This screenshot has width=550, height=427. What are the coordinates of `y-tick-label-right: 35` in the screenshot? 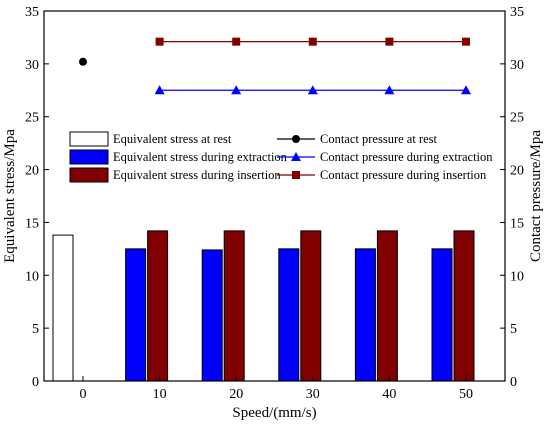 It's located at (517, 12).